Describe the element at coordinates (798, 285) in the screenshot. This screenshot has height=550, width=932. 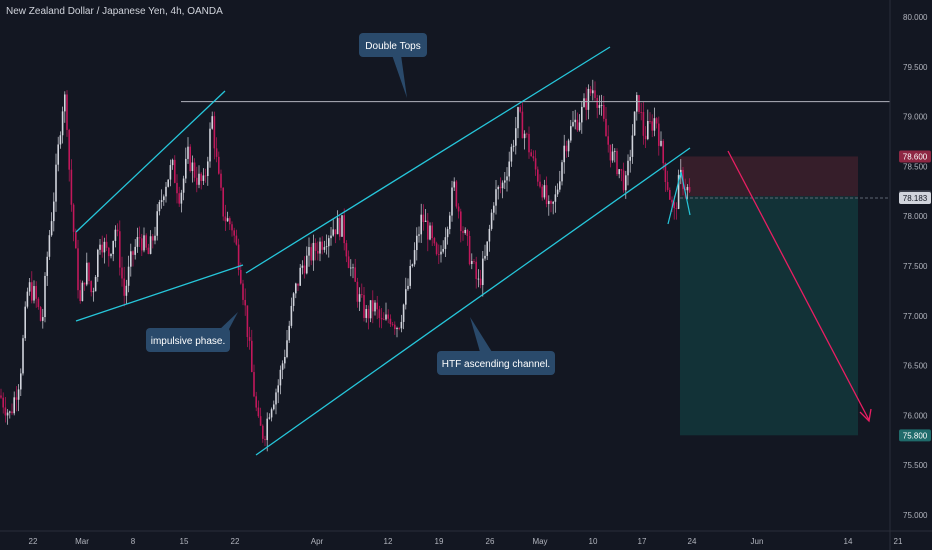
I see `projection-arrow-line` at that location.